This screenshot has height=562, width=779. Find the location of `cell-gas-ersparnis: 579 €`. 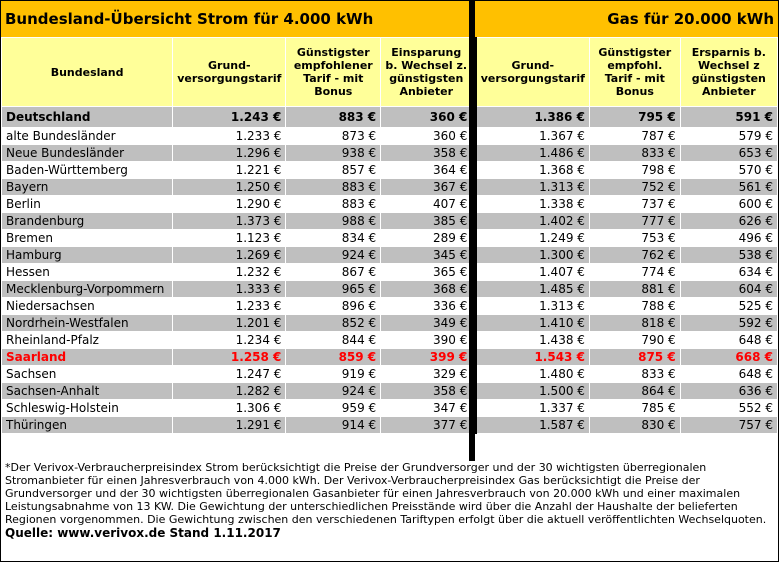

cell-gas-ersparnis: 579 € is located at coordinates (728, 136).